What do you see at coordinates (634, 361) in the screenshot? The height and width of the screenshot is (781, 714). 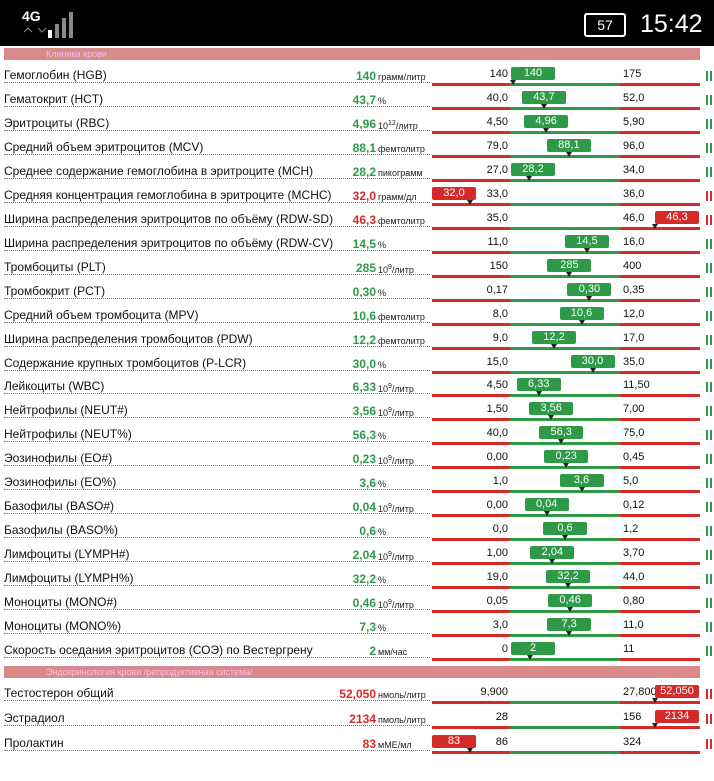 I see `high-limit: 35,0` at bounding box center [634, 361].